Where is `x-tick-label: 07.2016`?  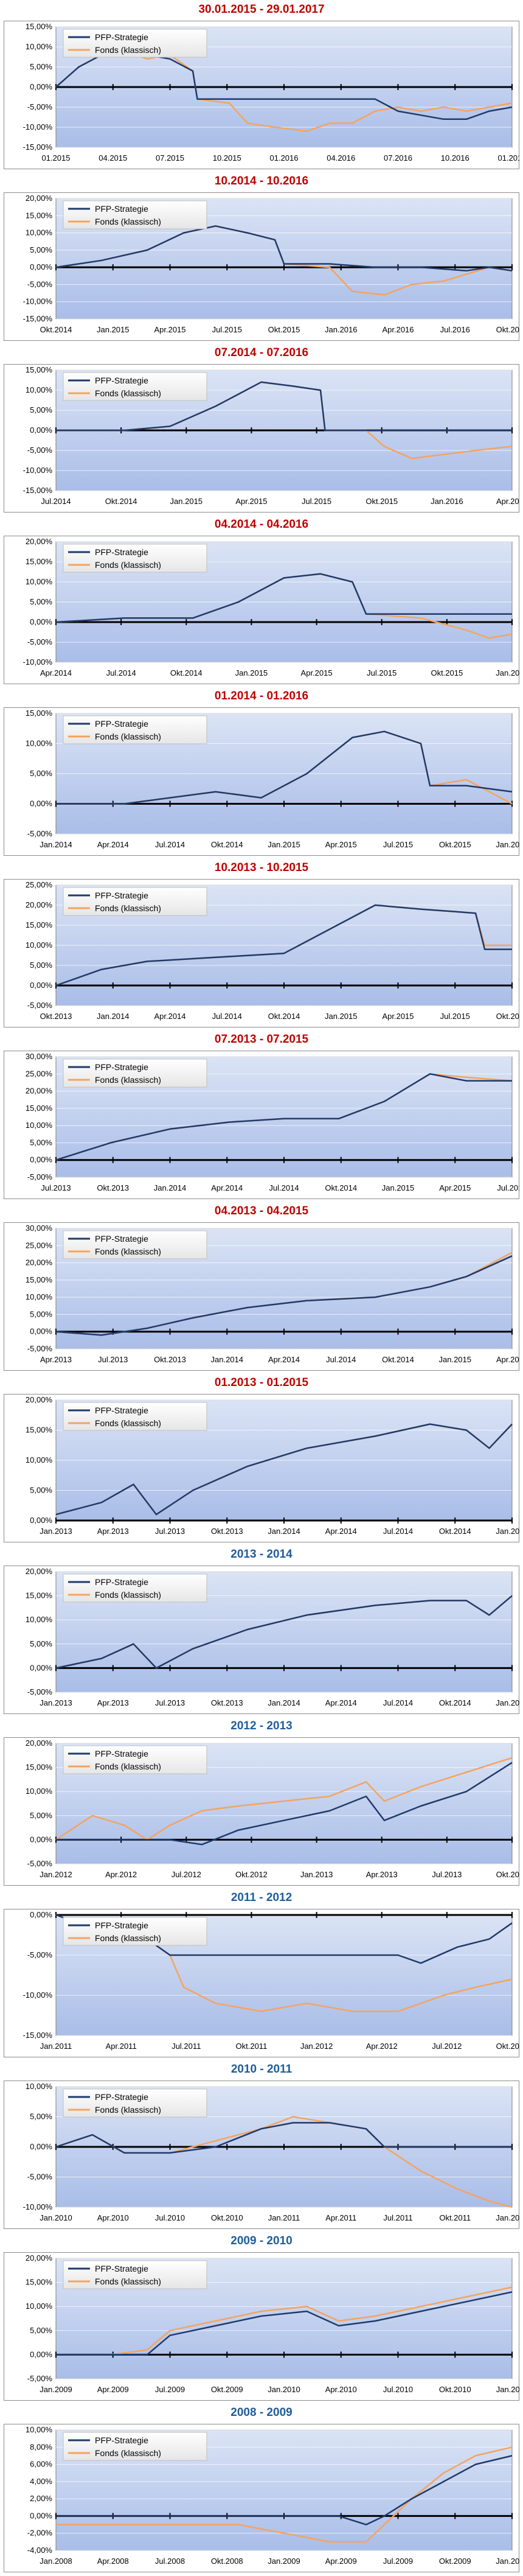
x-tick-label: 07.2016 is located at coordinates (398, 158).